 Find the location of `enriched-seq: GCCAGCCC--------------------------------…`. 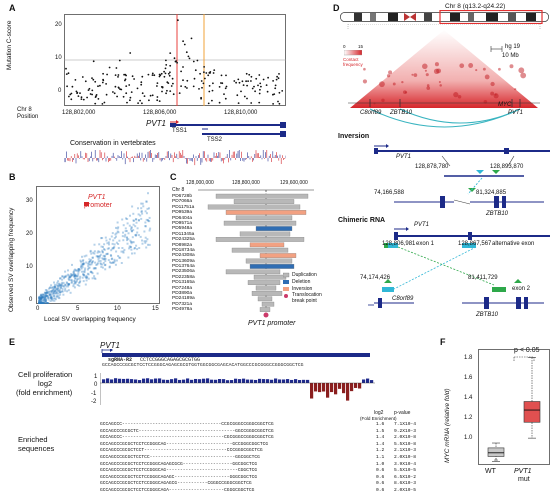

enriched-seq: GCCAGCCC--------------------------------… is located at coordinates (187, 424).